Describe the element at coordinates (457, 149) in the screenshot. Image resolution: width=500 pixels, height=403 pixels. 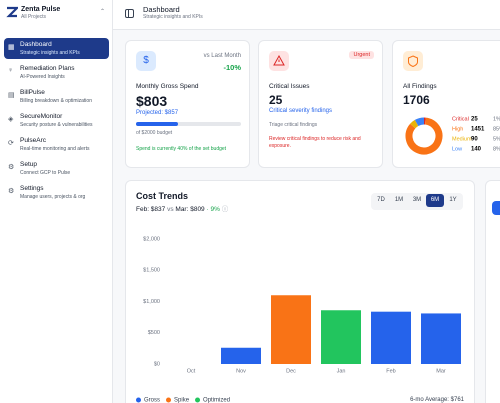
I see `finding-label: Low` at that location.